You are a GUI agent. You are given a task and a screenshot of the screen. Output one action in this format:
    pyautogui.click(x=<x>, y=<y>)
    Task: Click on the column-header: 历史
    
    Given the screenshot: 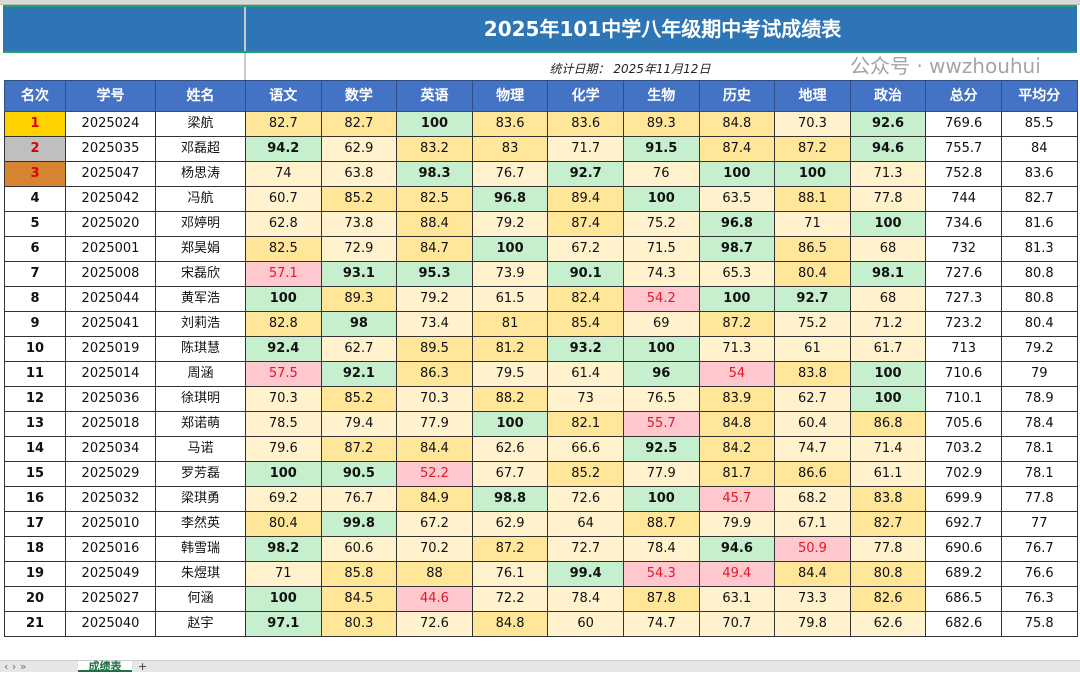 What is the action you would take?
    pyautogui.click(x=737, y=96)
    